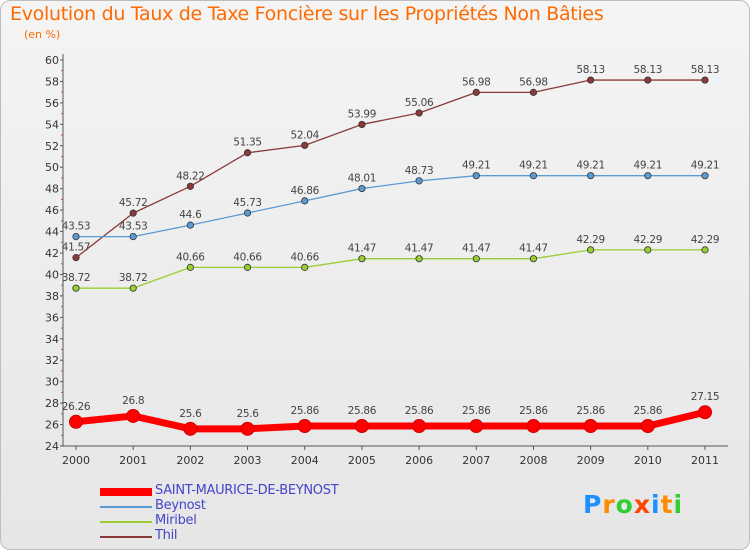  I want to click on data-label: 55.06, so click(419, 103).